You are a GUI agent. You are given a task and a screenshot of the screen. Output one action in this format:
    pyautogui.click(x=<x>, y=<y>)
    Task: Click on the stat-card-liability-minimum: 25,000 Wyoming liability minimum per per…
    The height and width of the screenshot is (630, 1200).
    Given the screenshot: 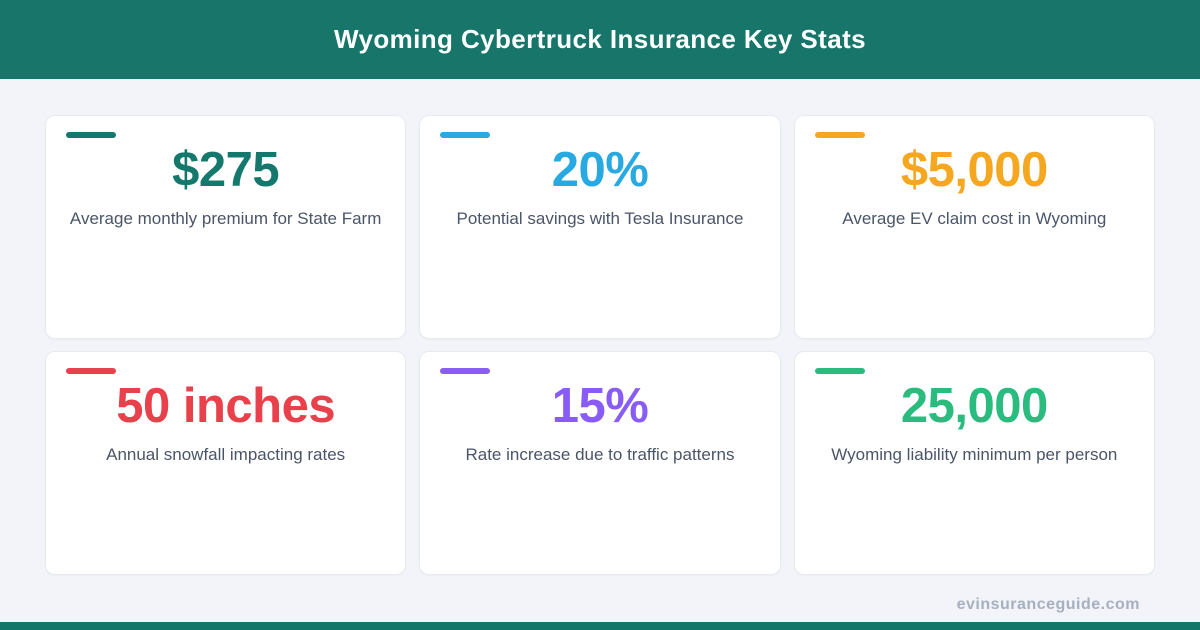 What is the action you would take?
    pyautogui.click(x=974, y=463)
    